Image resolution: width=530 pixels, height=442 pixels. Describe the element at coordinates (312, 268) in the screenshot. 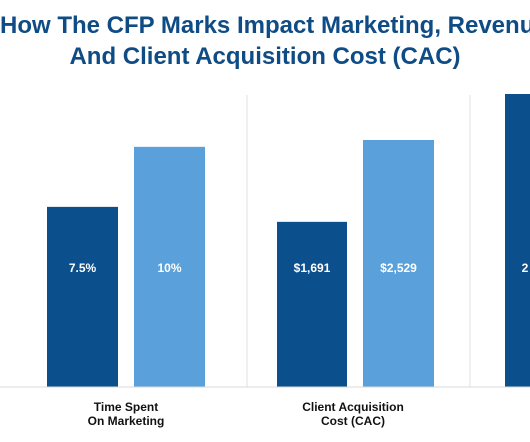

I see `bar-value-label: $1,691` at that location.